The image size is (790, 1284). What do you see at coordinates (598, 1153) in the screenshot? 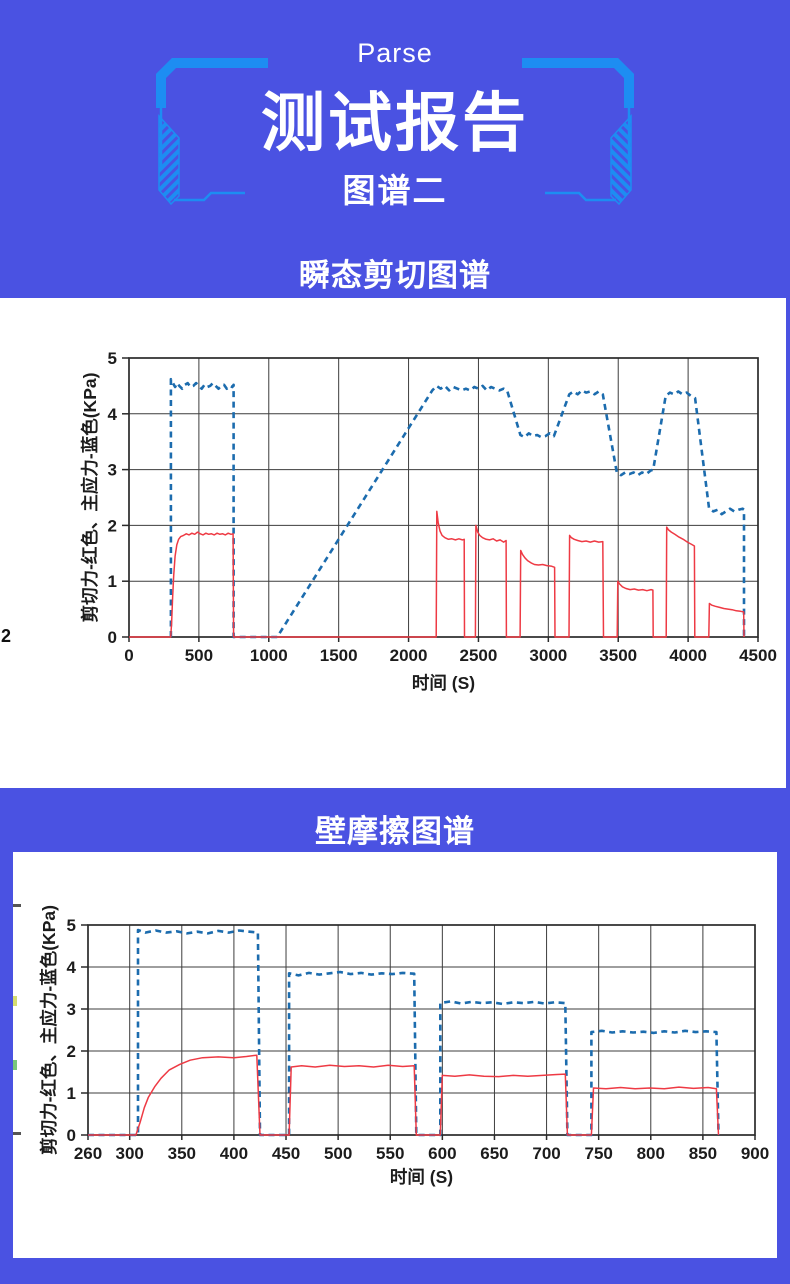
I see `svg-text: 750` at bounding box center [598, 1153].